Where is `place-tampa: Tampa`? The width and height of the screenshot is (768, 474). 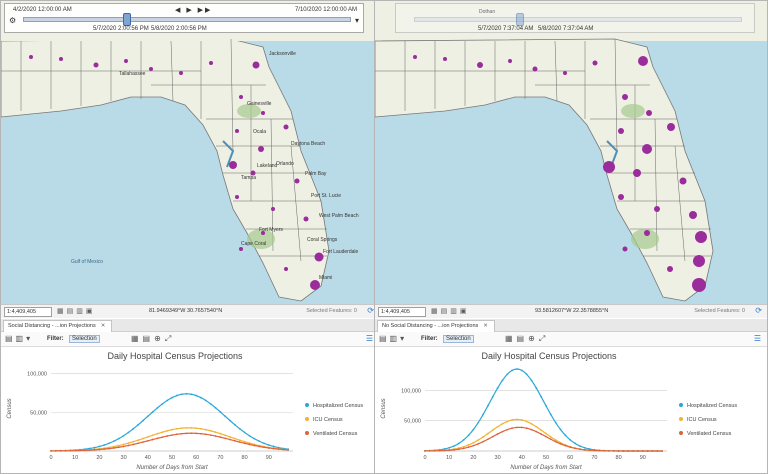
place-tampa: Tampa is located at coordinates (249, 178).